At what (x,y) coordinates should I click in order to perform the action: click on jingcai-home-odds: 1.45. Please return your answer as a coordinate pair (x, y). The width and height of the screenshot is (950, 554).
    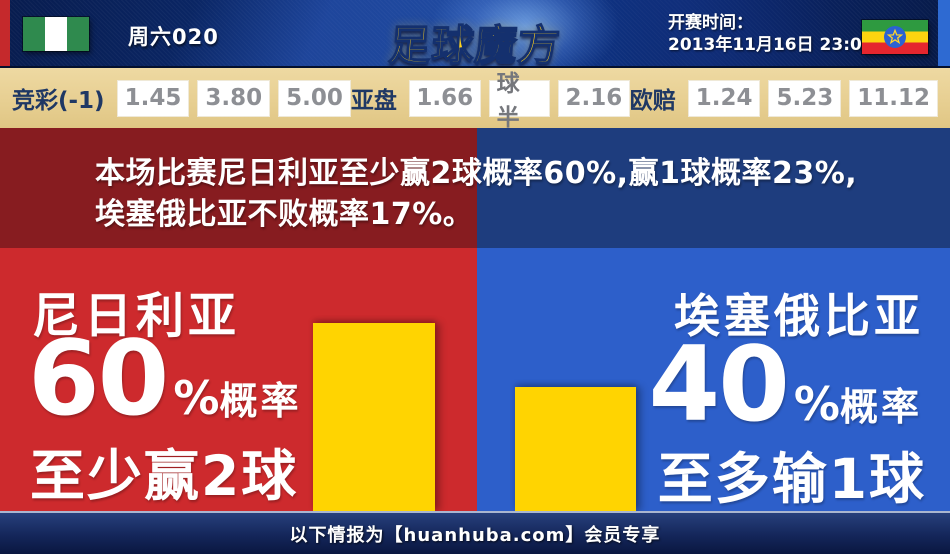
    Looking at the image, I should click on (153, 98).